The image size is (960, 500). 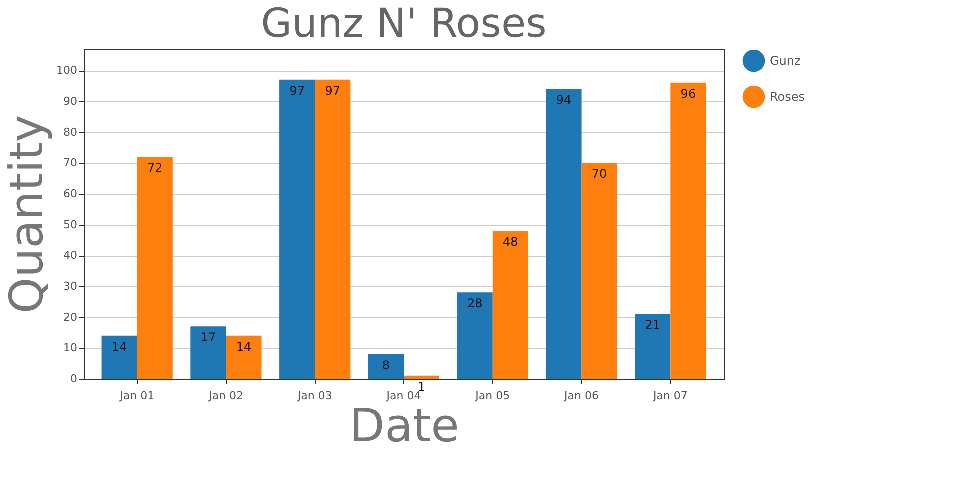 What do you see at coordinates (600, 174) in the screenshot?
I see `data-label: 70` at bounding box center [600, 174].